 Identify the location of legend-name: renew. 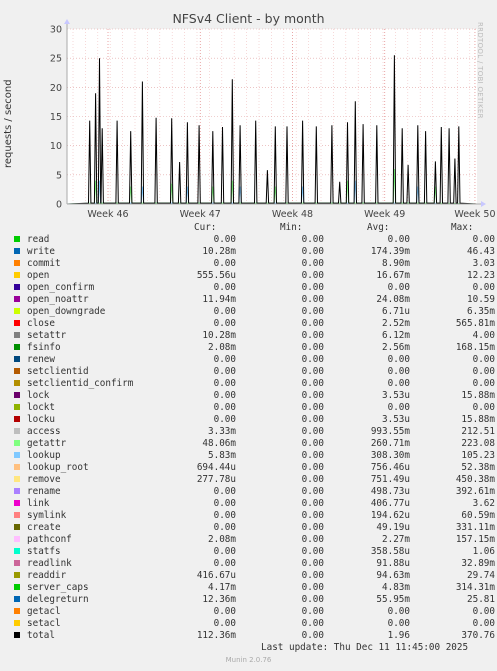
(41, 359).